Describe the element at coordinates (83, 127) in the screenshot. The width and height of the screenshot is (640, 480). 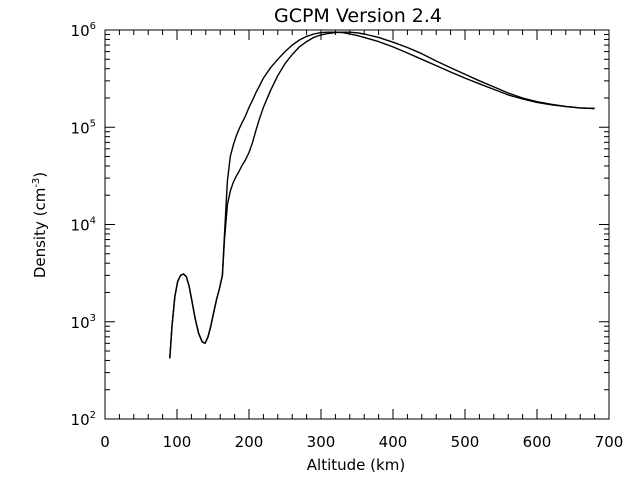
I see `y-tick-label: 10⁵` at that location.